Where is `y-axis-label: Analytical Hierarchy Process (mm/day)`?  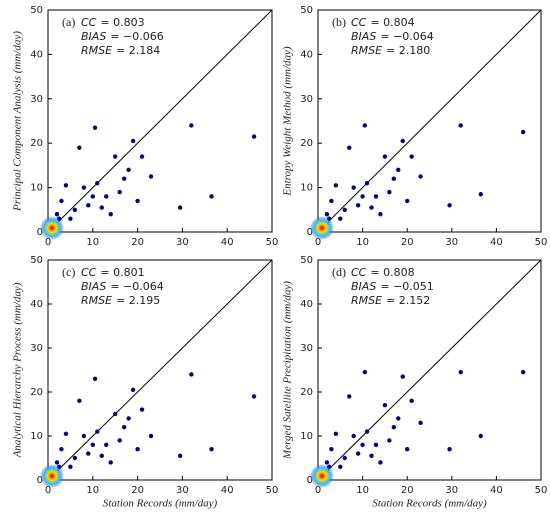 y-axis-label: Analytical Hierarchy Process (mm/day) is located at coordinates (18, 370).